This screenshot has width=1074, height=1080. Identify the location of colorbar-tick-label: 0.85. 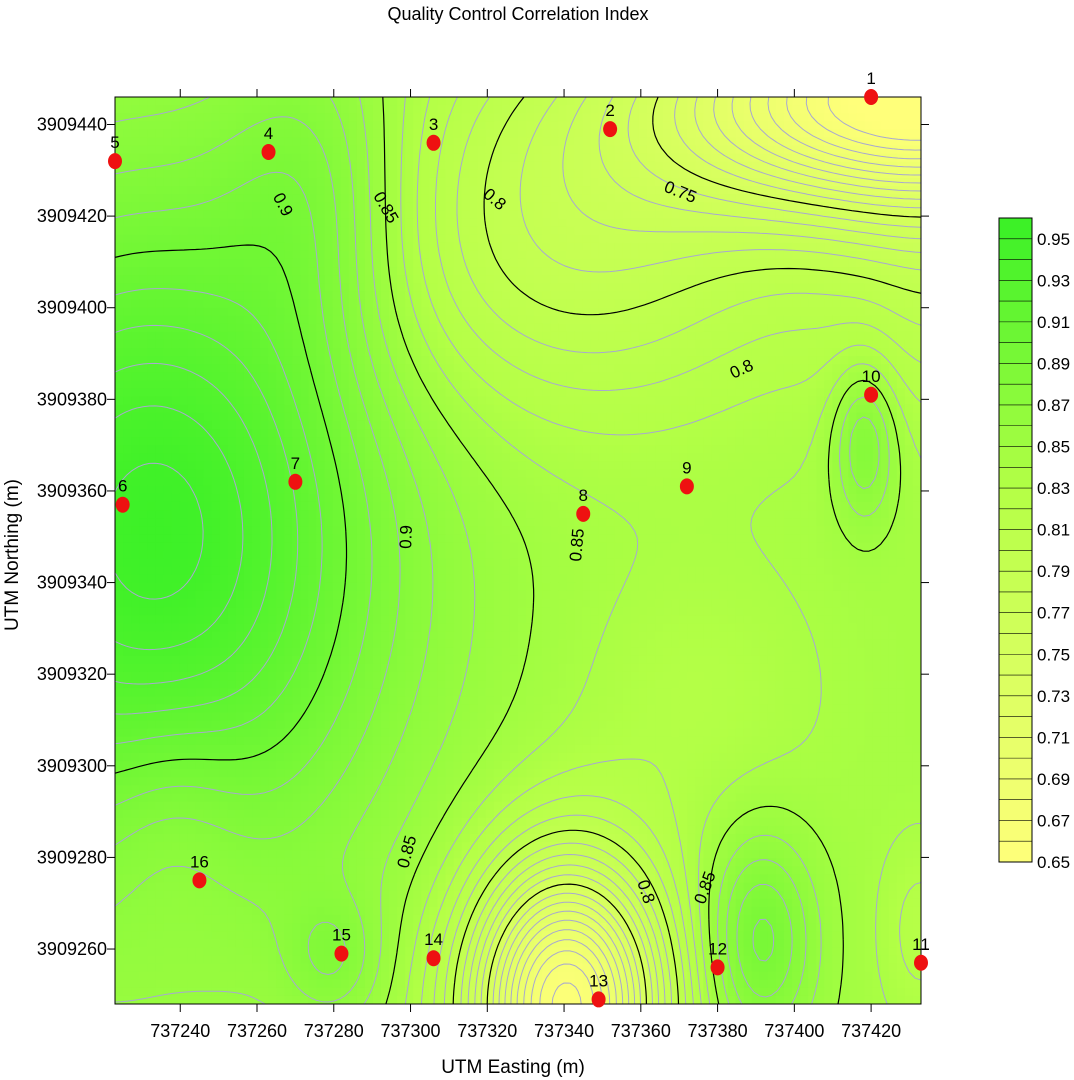
(1053, 447).